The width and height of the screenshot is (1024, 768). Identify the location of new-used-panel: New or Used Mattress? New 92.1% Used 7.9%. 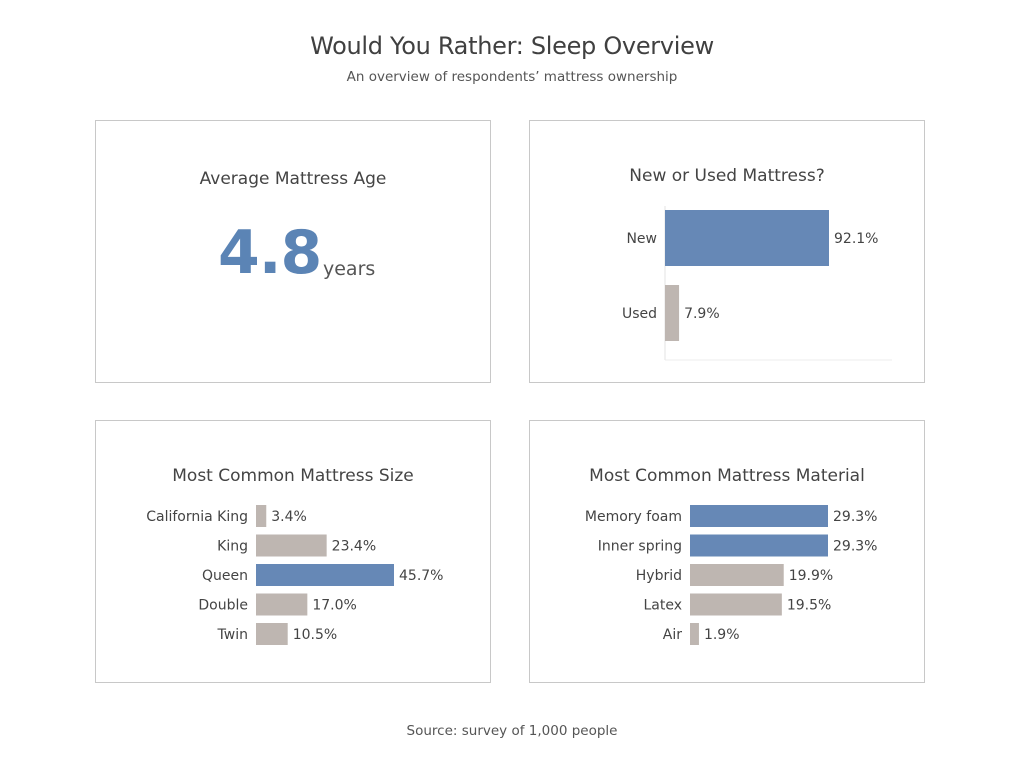
(727, 251).